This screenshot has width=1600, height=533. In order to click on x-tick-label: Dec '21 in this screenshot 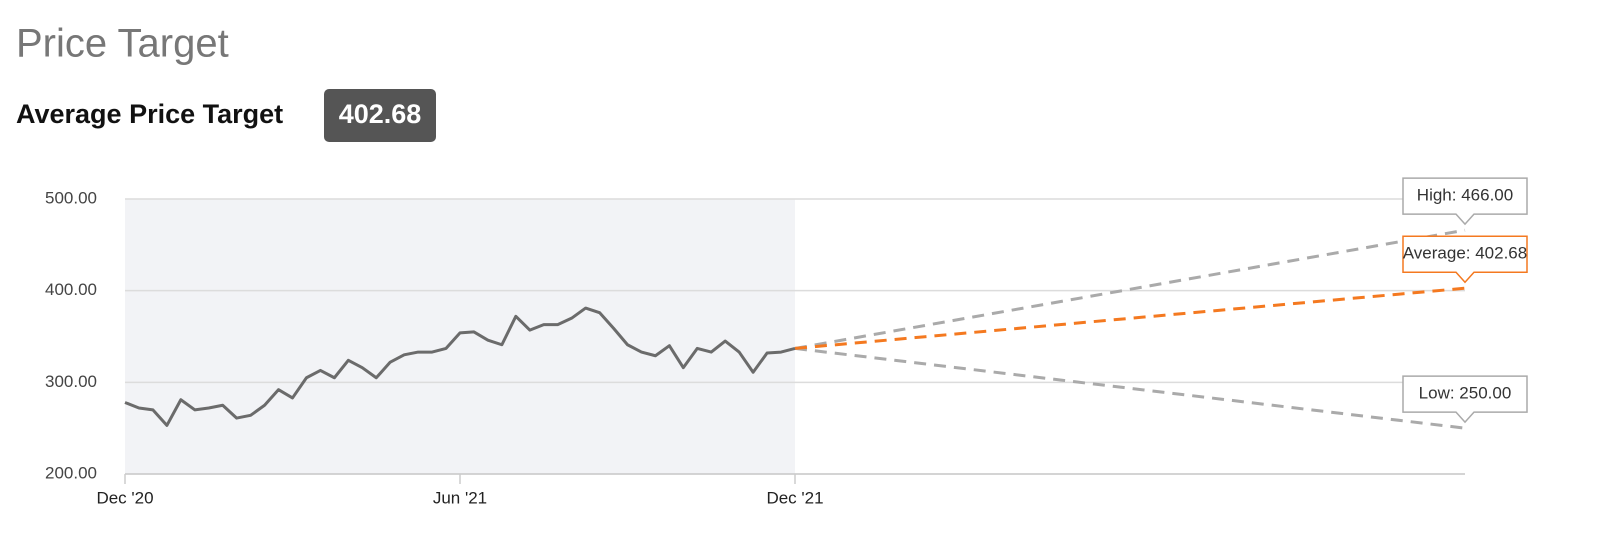, I will do `click(794, 497)`.